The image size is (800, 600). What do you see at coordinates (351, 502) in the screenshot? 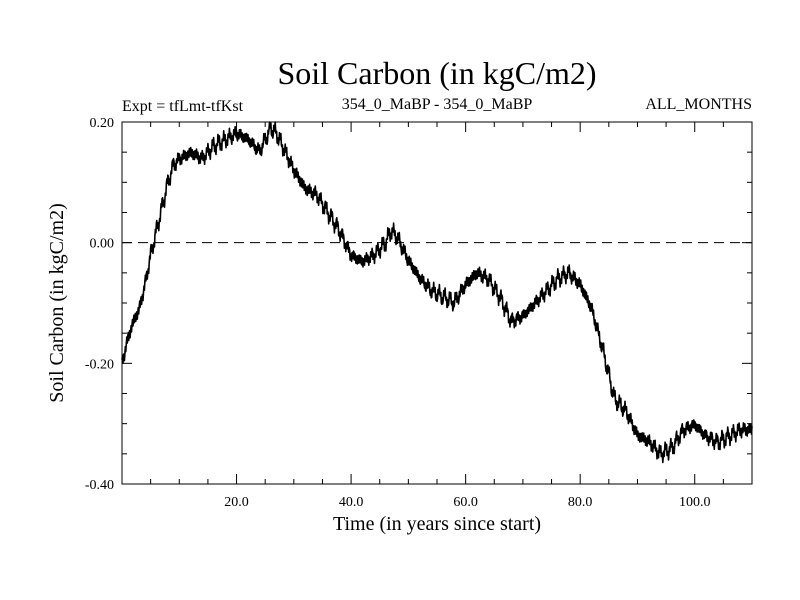
I see `x-tick-label: 40.0` at bounding box center [351, 502].